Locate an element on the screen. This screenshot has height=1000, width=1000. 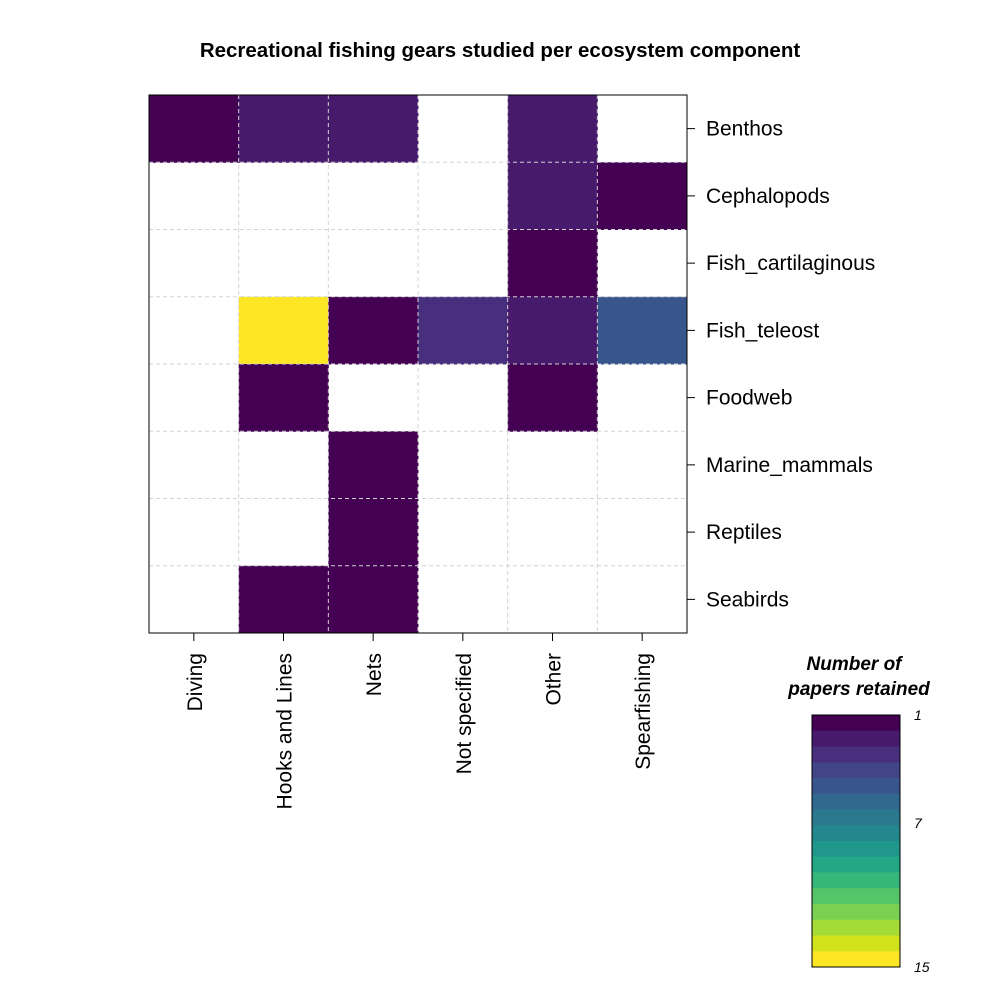
y-tick-label-foodweb: Foodweb is located at coordinates (749, 398).